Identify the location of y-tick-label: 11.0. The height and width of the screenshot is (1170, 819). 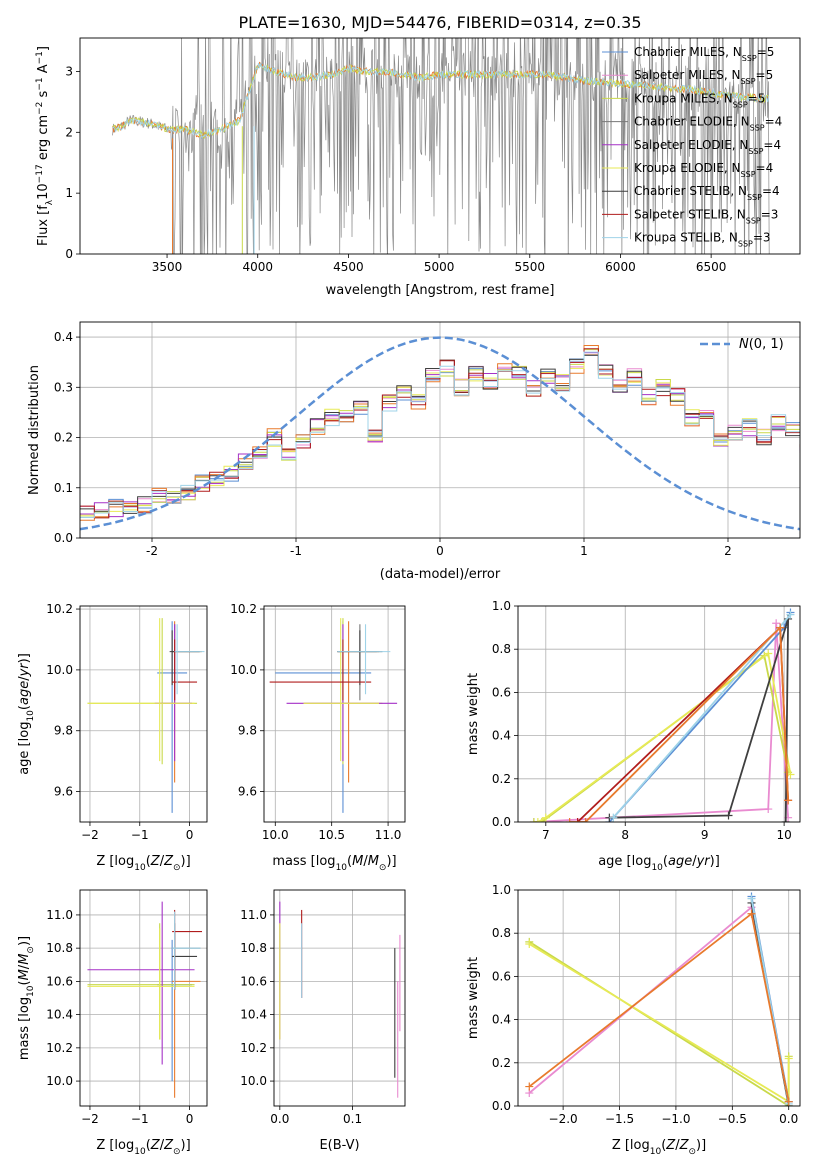
(59, 915).